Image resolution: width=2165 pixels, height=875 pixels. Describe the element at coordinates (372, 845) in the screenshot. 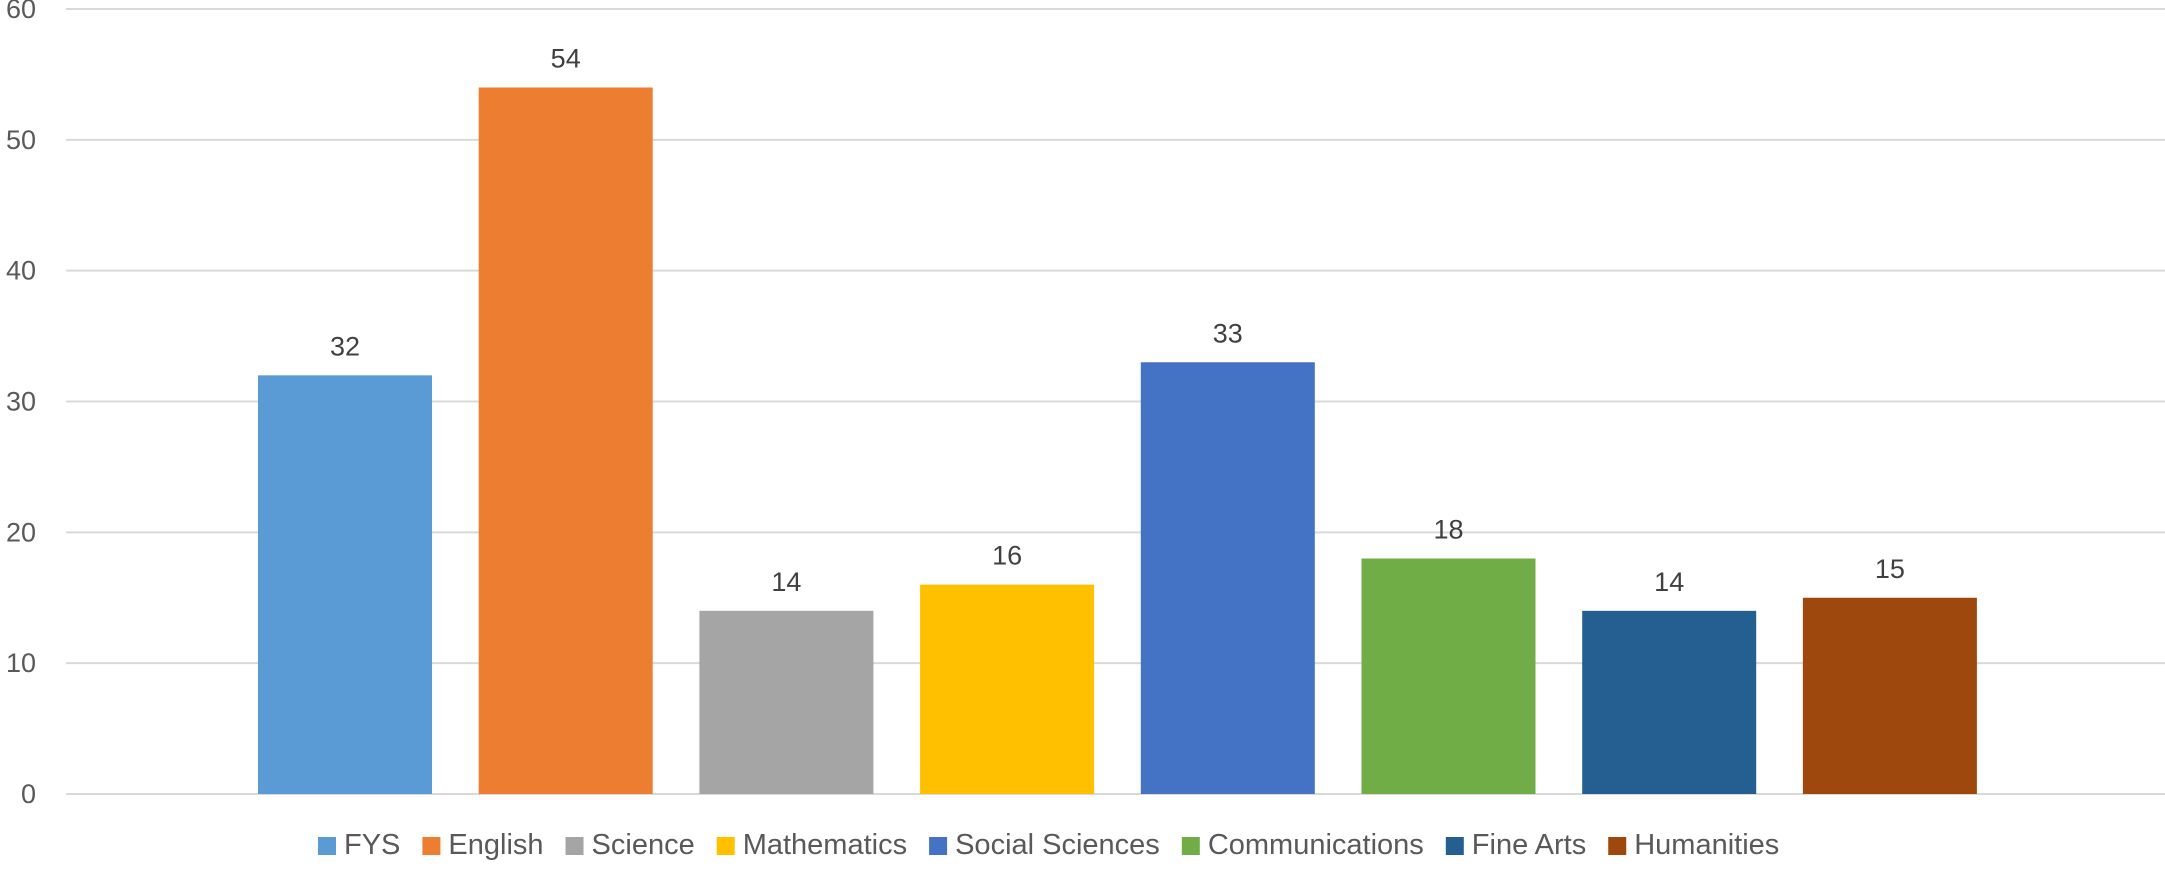

I see `legend-label-fys: FYS` at that location.